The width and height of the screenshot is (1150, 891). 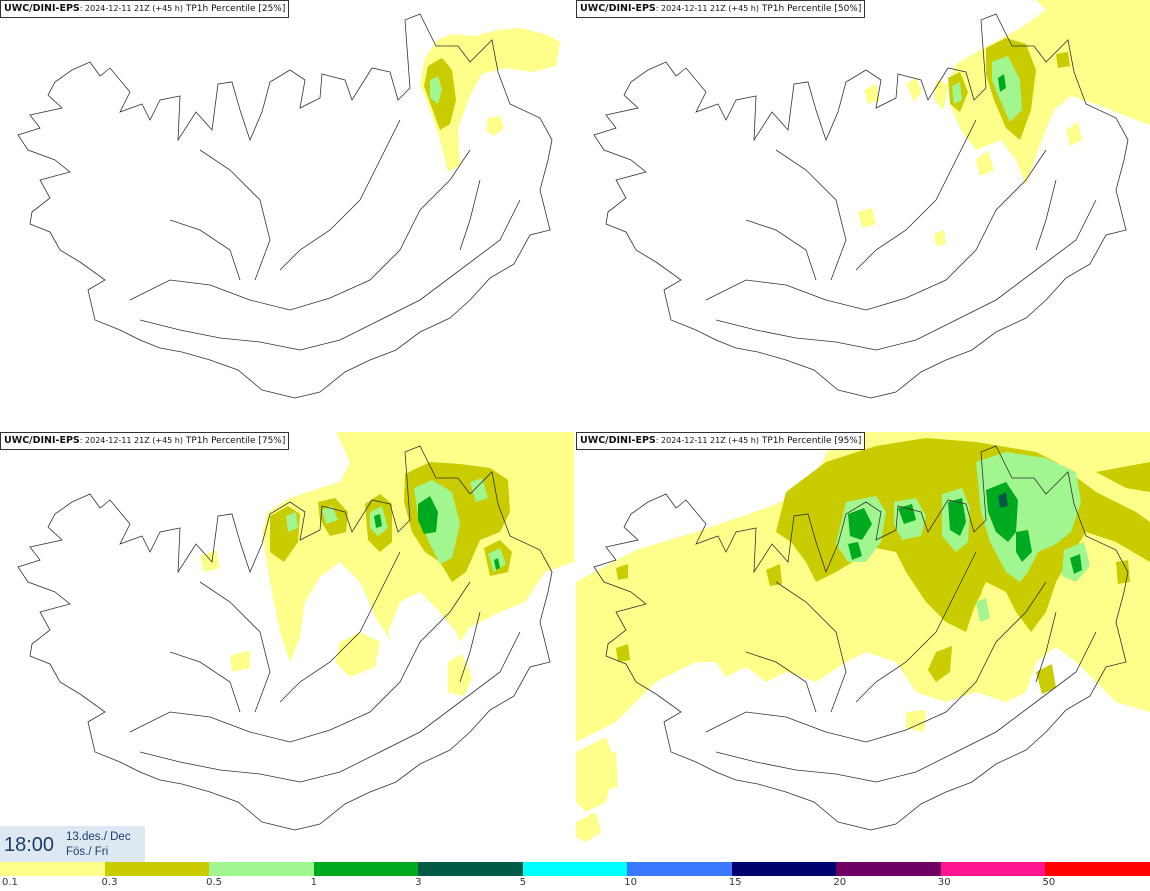 What do you see at coordinates (313, 882) in the screenshot?
I see `legend-tick-label: 1` at bounding box center [313, 882].